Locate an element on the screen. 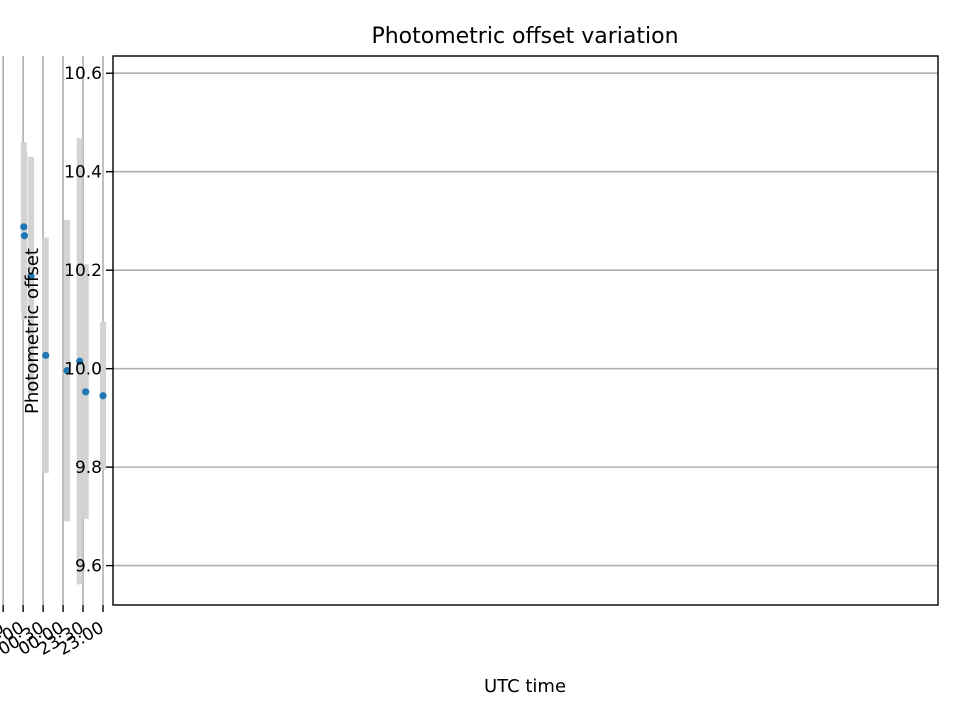 The image size is (960, 720). y-tick-label: 10.0 is located at coordinates (83, 370).